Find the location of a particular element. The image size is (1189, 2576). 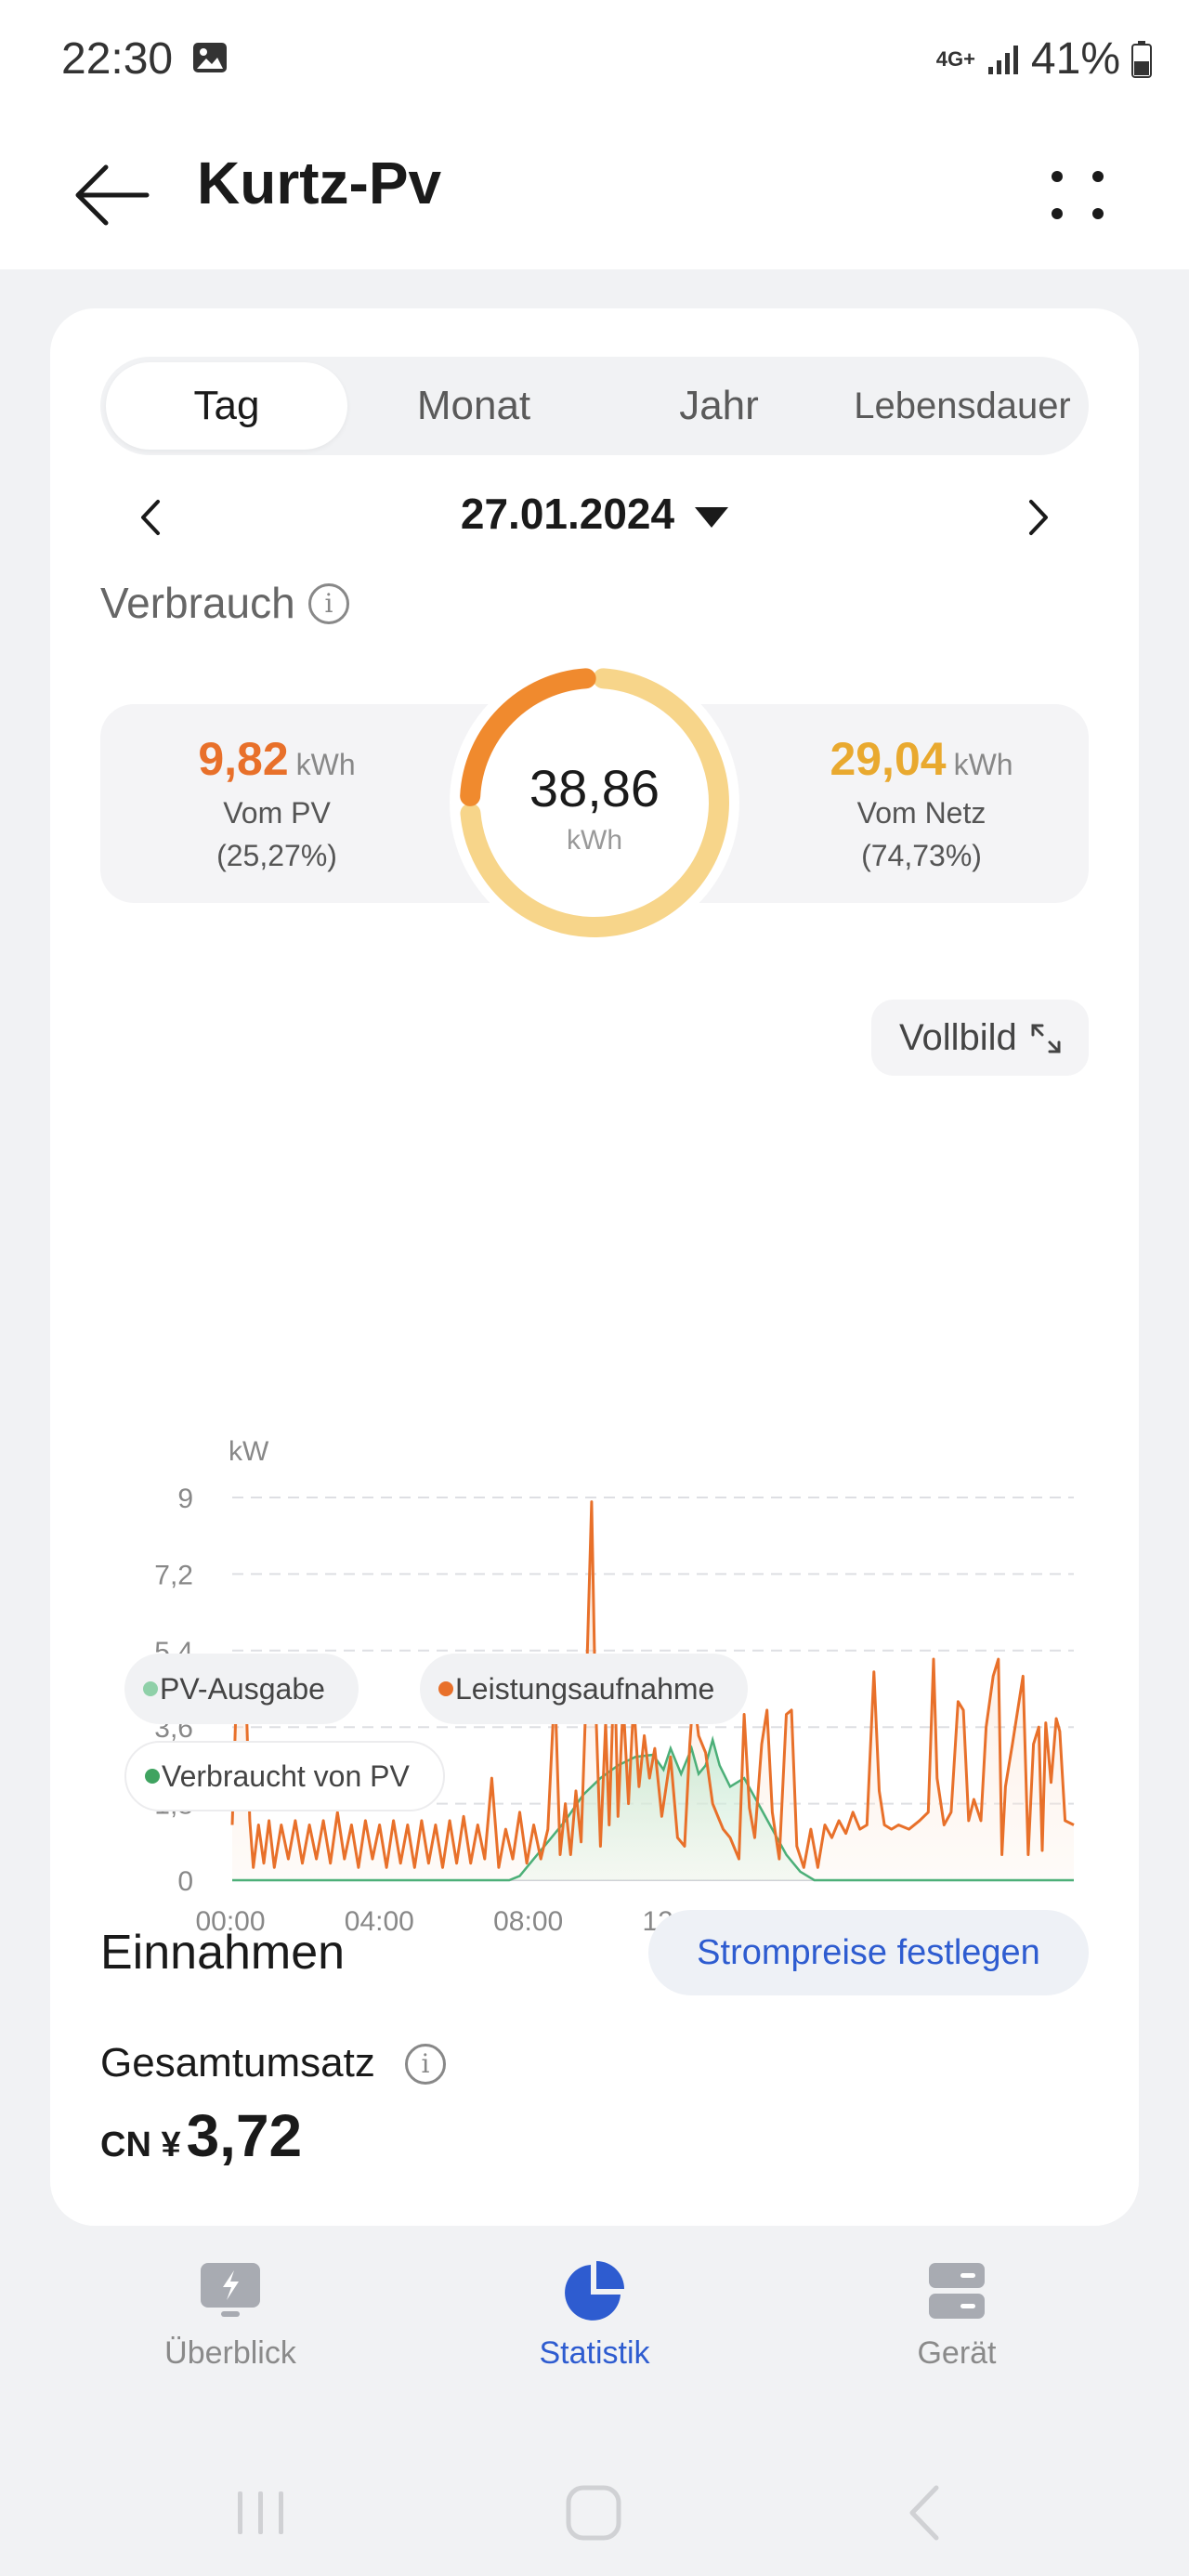

from-grid-label: Vom Netz is located at coordinates (921, 813).